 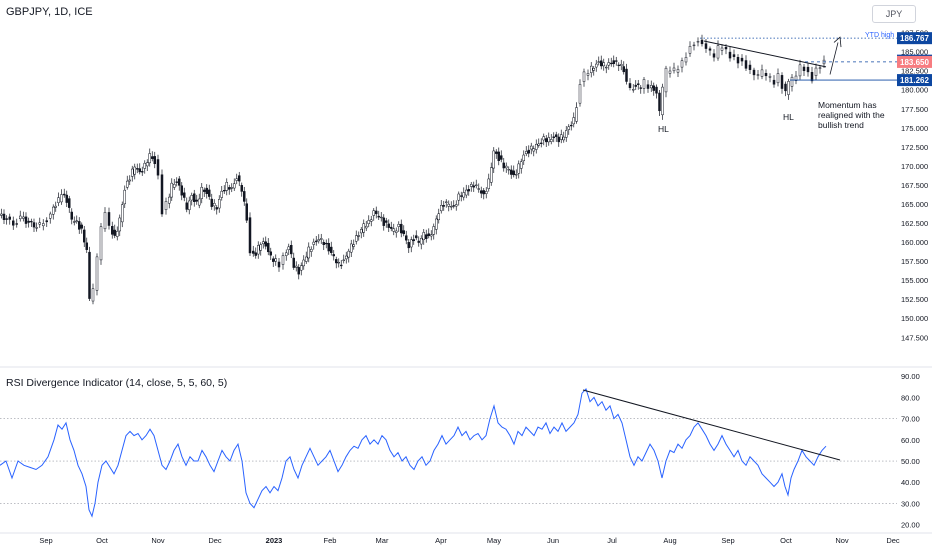 I want to click on rsi-tick-label: 50.00, so click(x=910, y=461).